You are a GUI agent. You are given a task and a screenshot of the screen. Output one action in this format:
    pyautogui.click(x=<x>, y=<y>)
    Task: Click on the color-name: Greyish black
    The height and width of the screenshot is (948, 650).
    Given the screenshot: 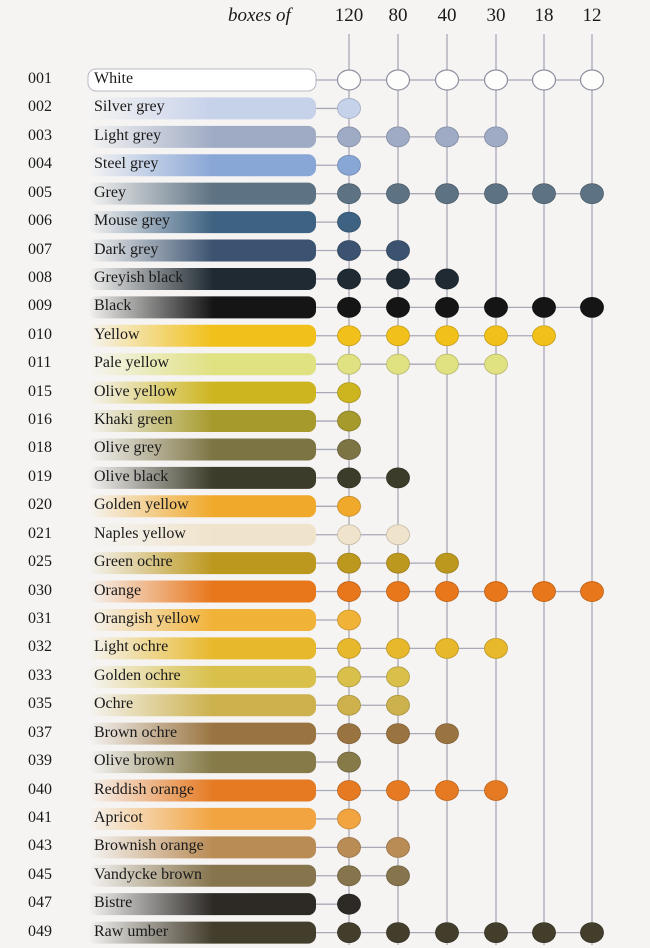 What is the action you would take?
    pyautogui.click(x=139, y=277)
    